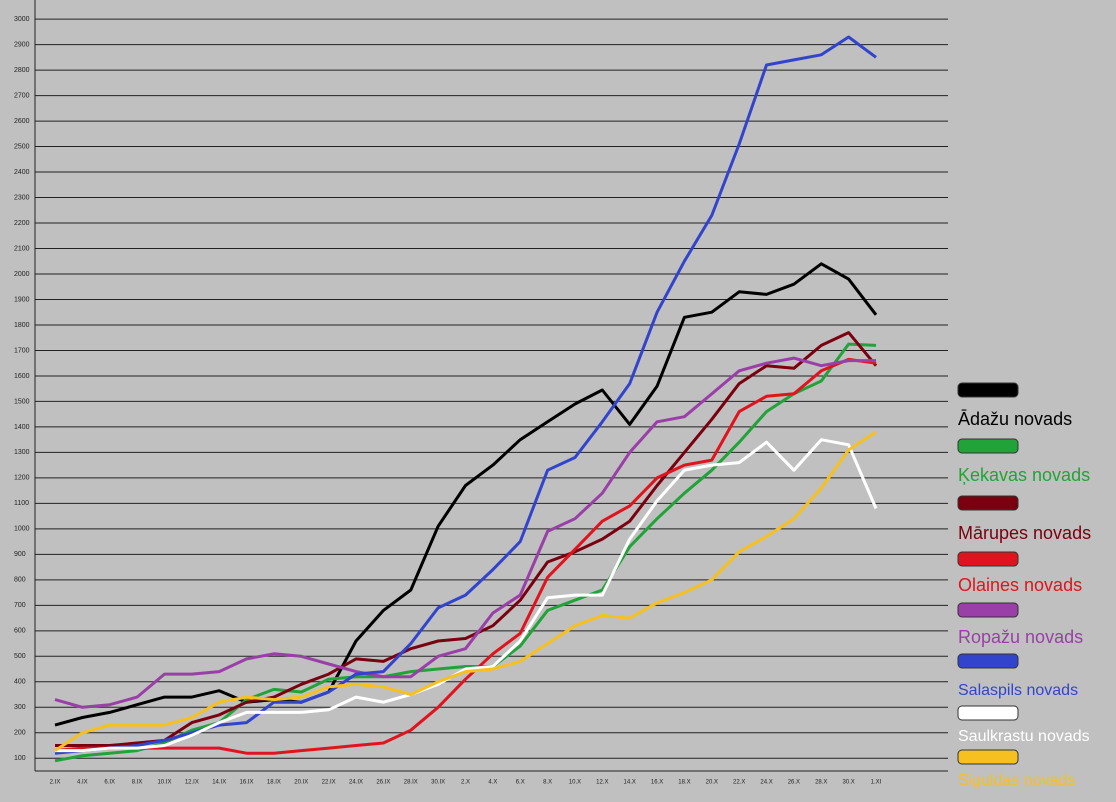 This screenshot has width=1116, height=802. I want to click on y-tick-label: 1000, so click(22, 529).